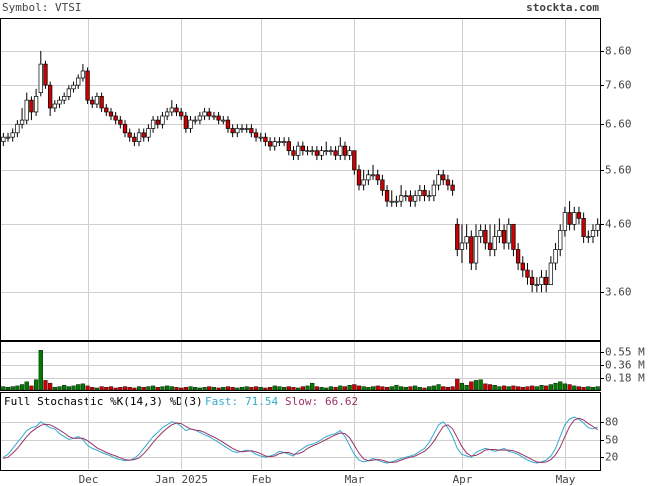 This screenshot has width=655, height=486. Describe the element at coordinates (618, 85) in the screenshot. I see `y-tick-label: 7.60` at that location.